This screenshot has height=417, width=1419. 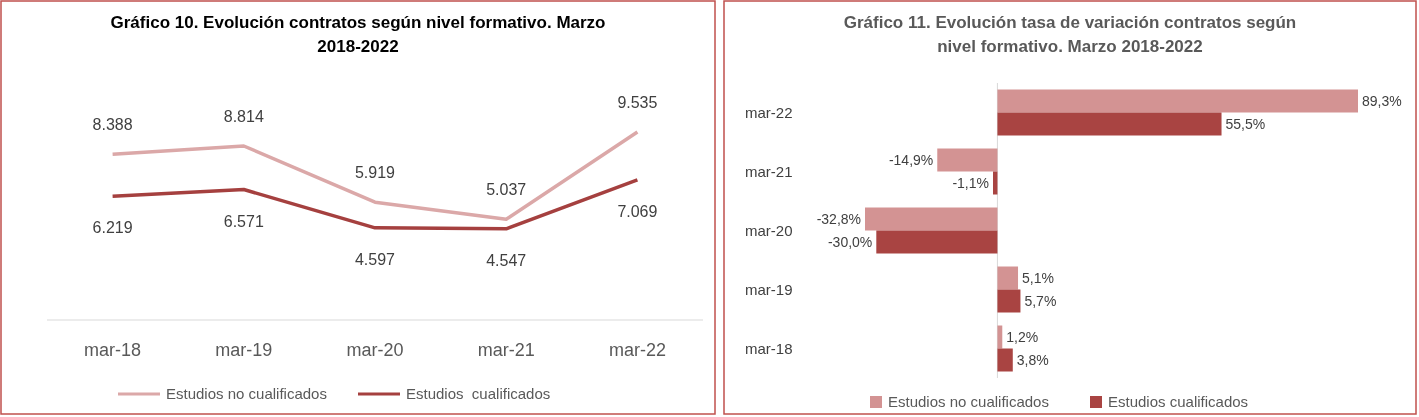 What do you see at coordinates (244, 350) in the screenshot?
I see `x-tick-label: mar-19` at bounding box center [244, 350].